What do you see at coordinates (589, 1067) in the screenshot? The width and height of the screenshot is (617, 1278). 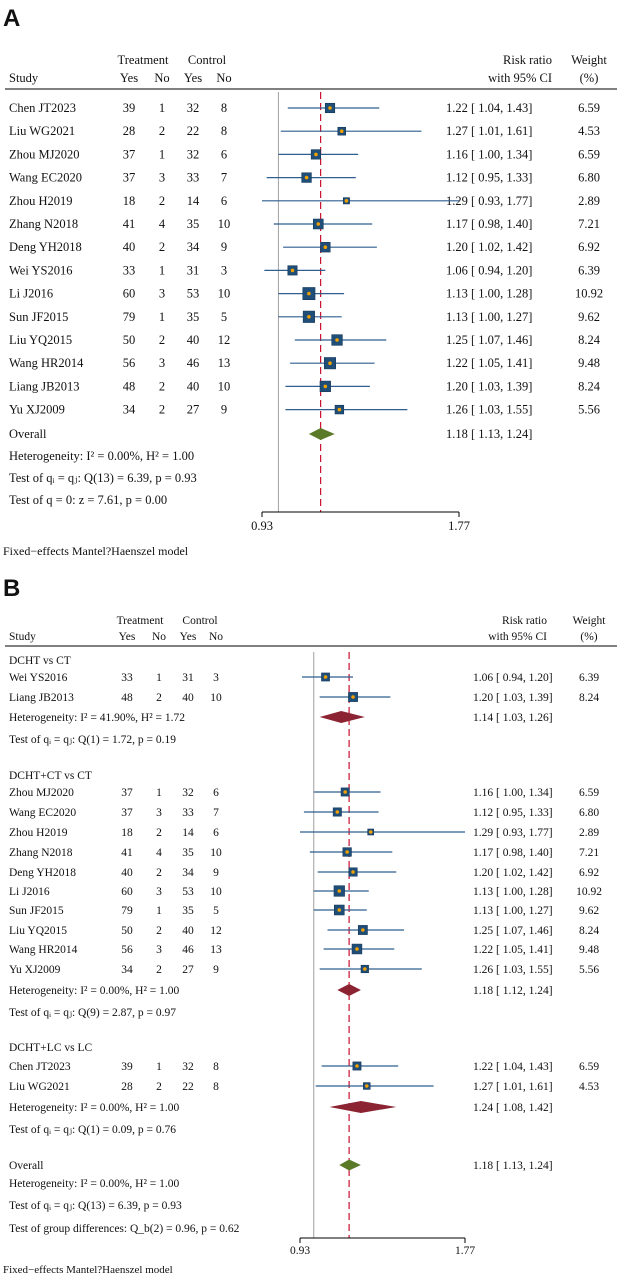 I see `weight-value: 6.59` at bounding box center [589, 1067].